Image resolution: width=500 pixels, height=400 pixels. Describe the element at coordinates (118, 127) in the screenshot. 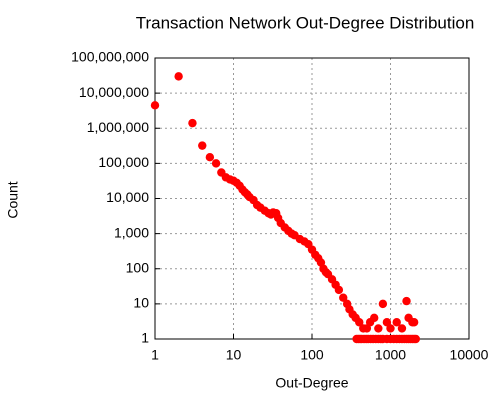

I see `y-tick-label: 1,000,000` at that location.